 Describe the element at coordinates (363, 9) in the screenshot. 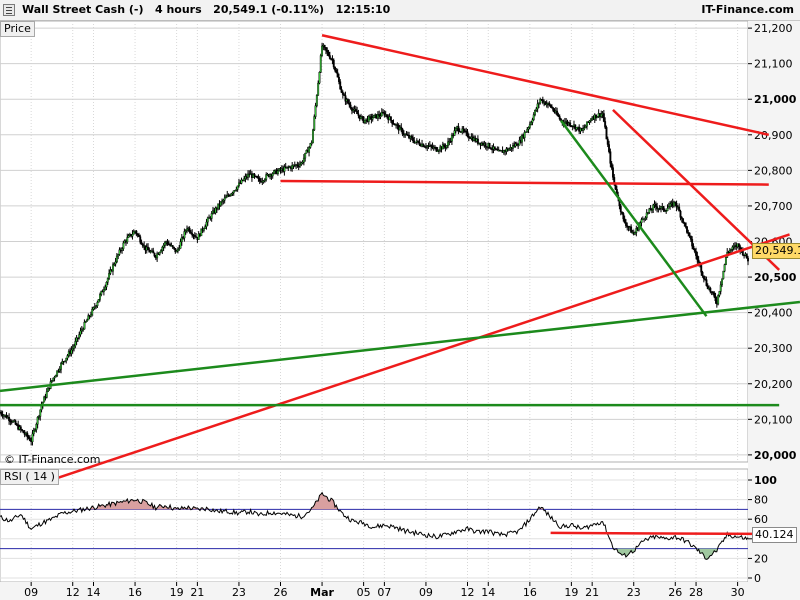

I see `time-label: 12:15:10` at that location.